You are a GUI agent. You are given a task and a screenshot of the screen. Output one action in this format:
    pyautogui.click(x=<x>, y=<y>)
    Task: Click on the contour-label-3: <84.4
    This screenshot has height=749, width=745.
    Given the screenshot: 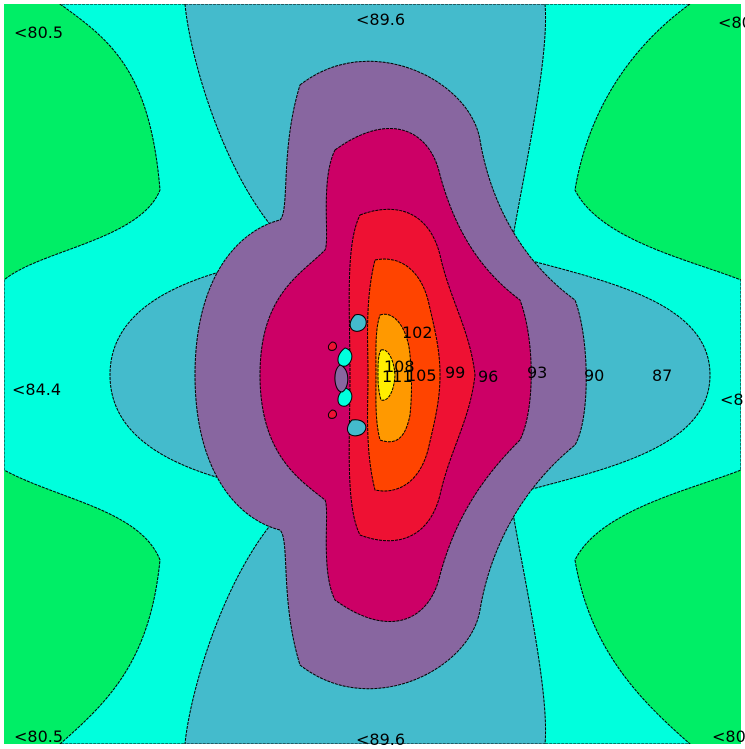 What is the action you would take?
    pyautogui.click(x=36, y=389)
    